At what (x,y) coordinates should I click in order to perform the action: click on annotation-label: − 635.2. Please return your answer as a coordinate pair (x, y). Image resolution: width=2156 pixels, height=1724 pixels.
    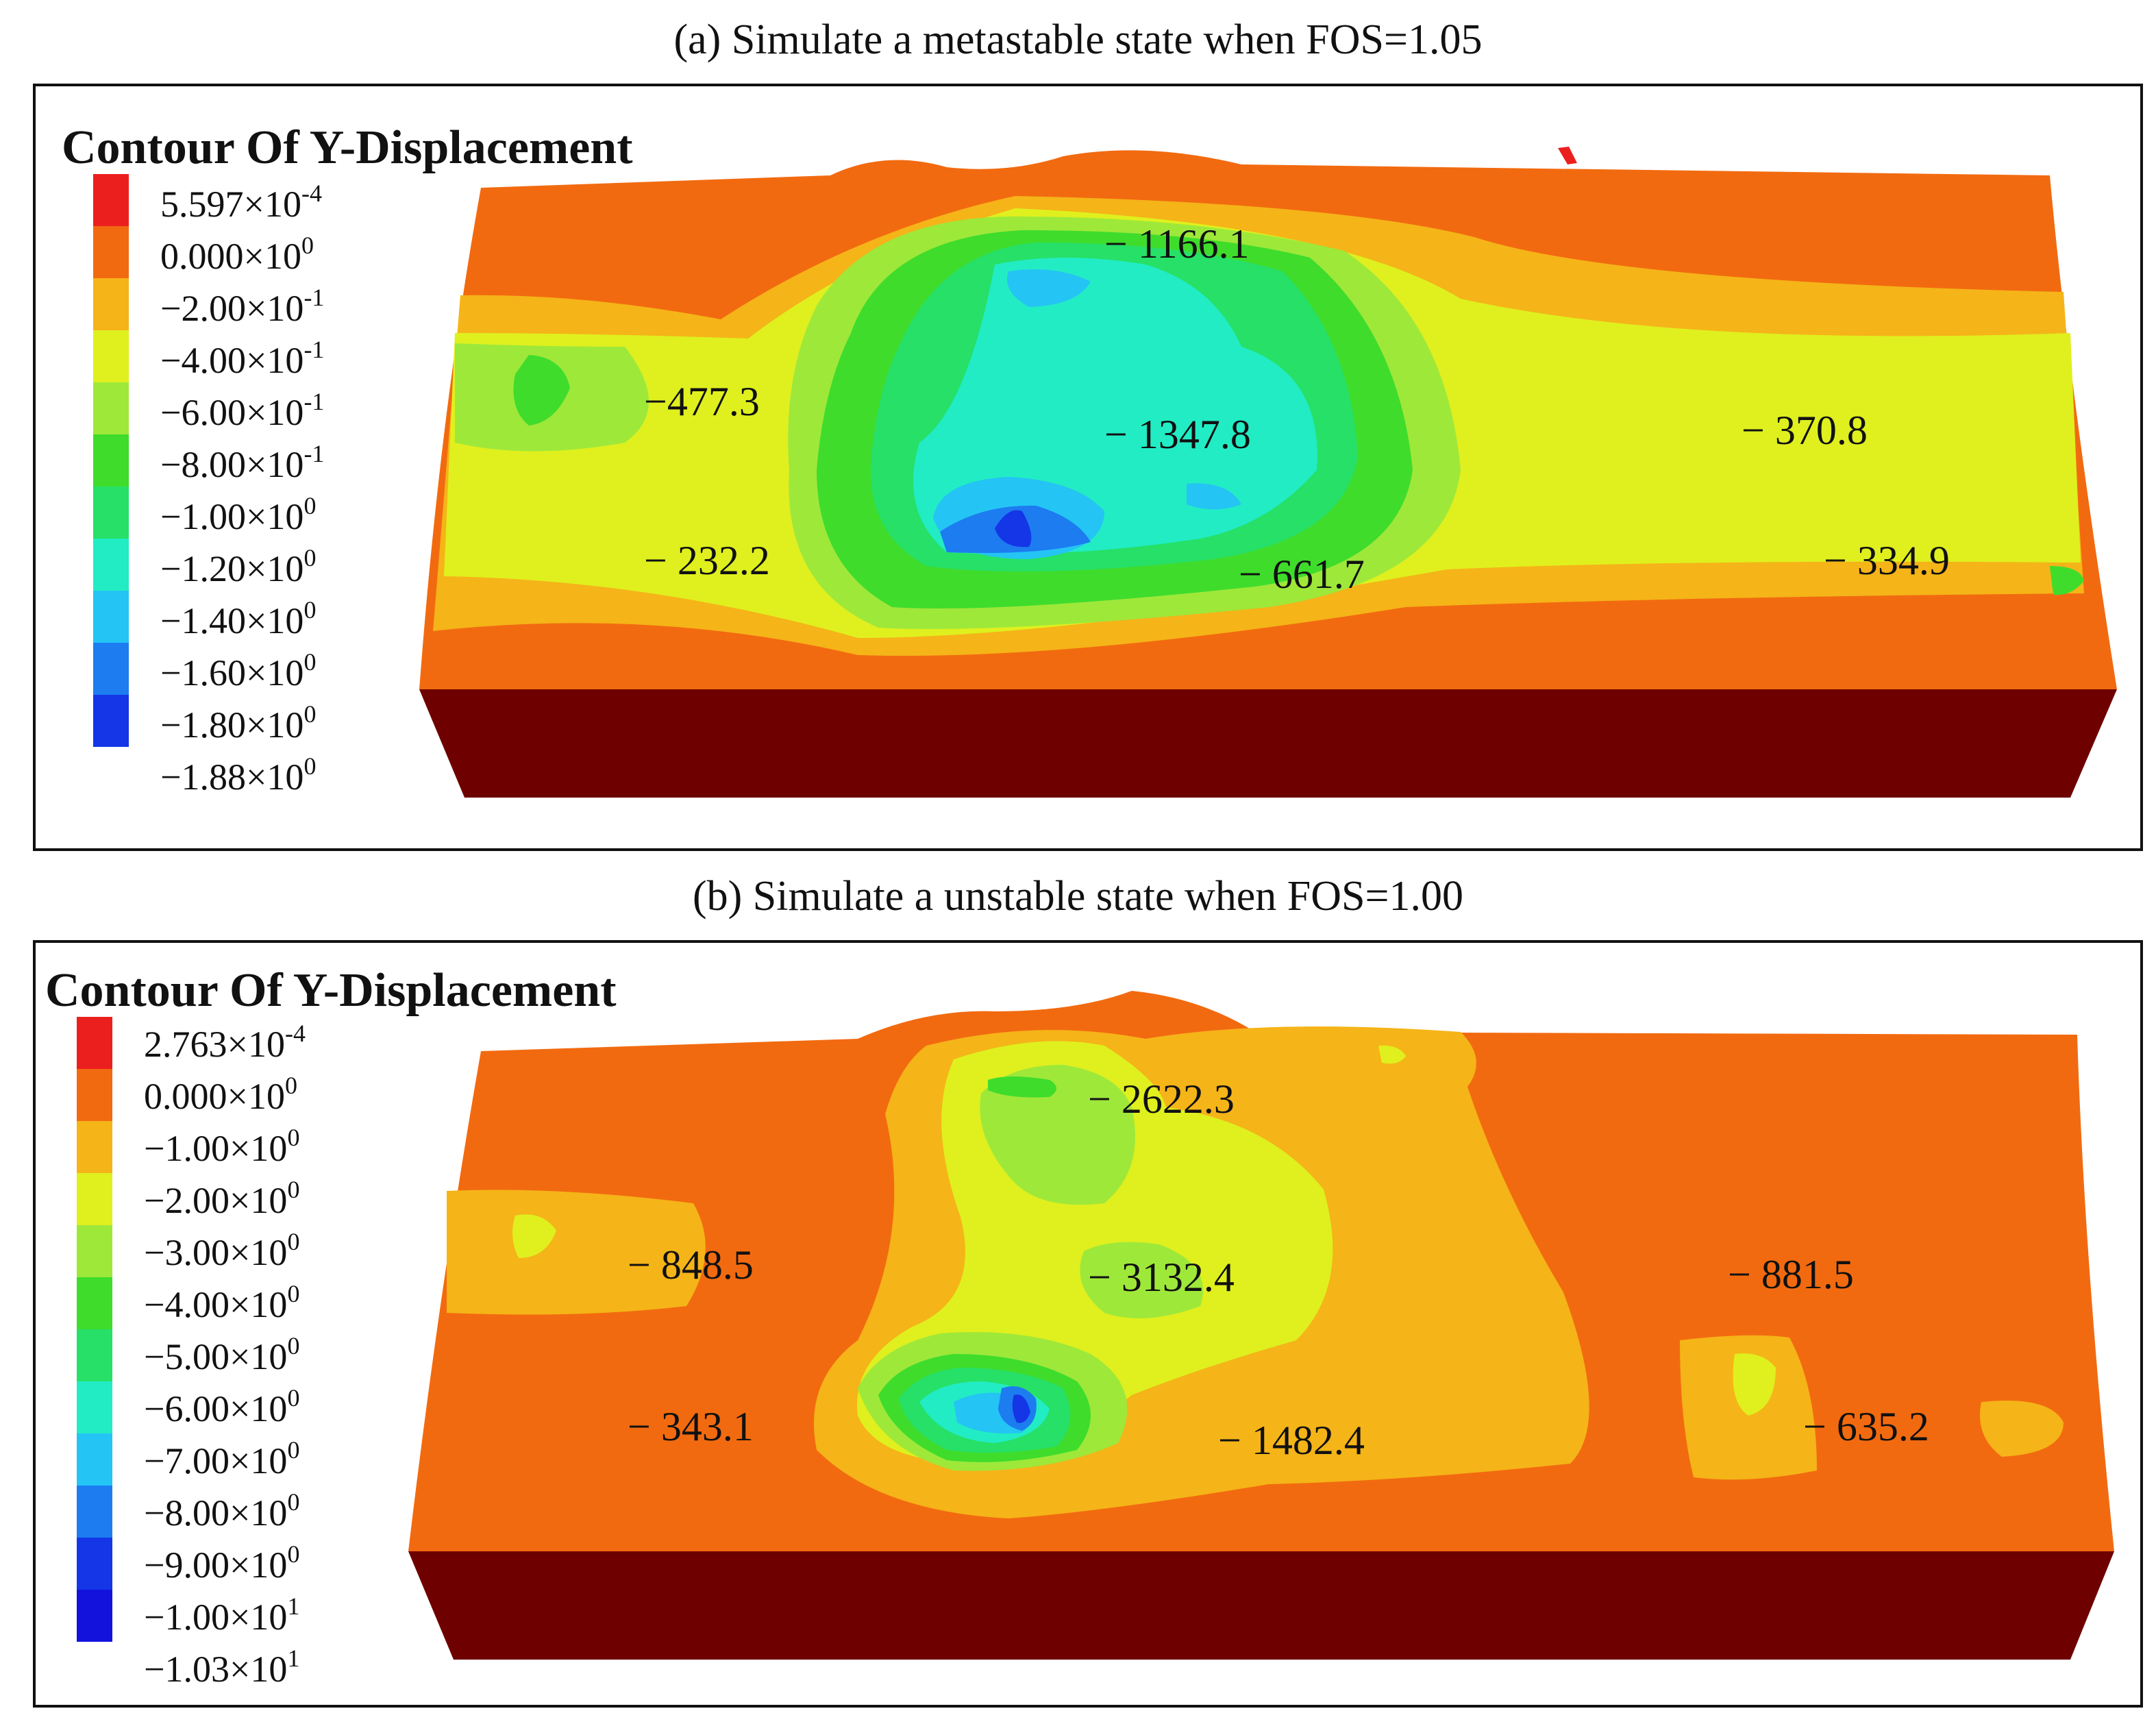
    Looking at the image, I should click on (1866, 1426).